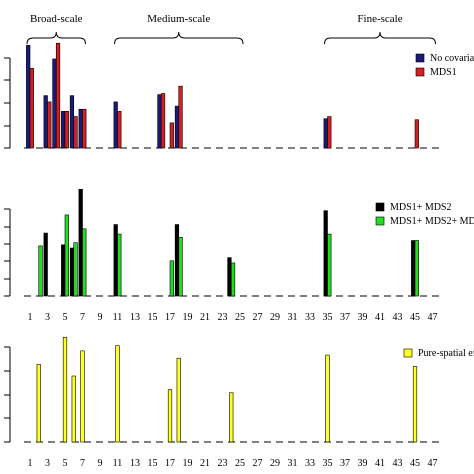  What do you see at coordinates (170, 317) in the screenshot?
I see `x-tick-label: 17` at bounding box center [170, 317].